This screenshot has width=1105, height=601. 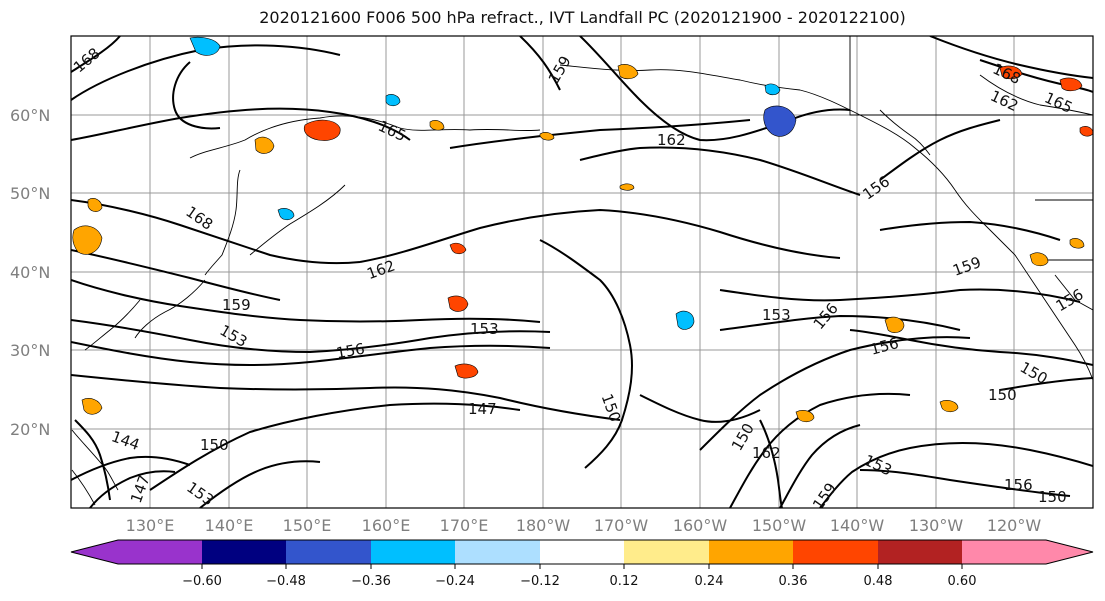 I want to click on lat-label: 30°N, so click(x=30, y=350).